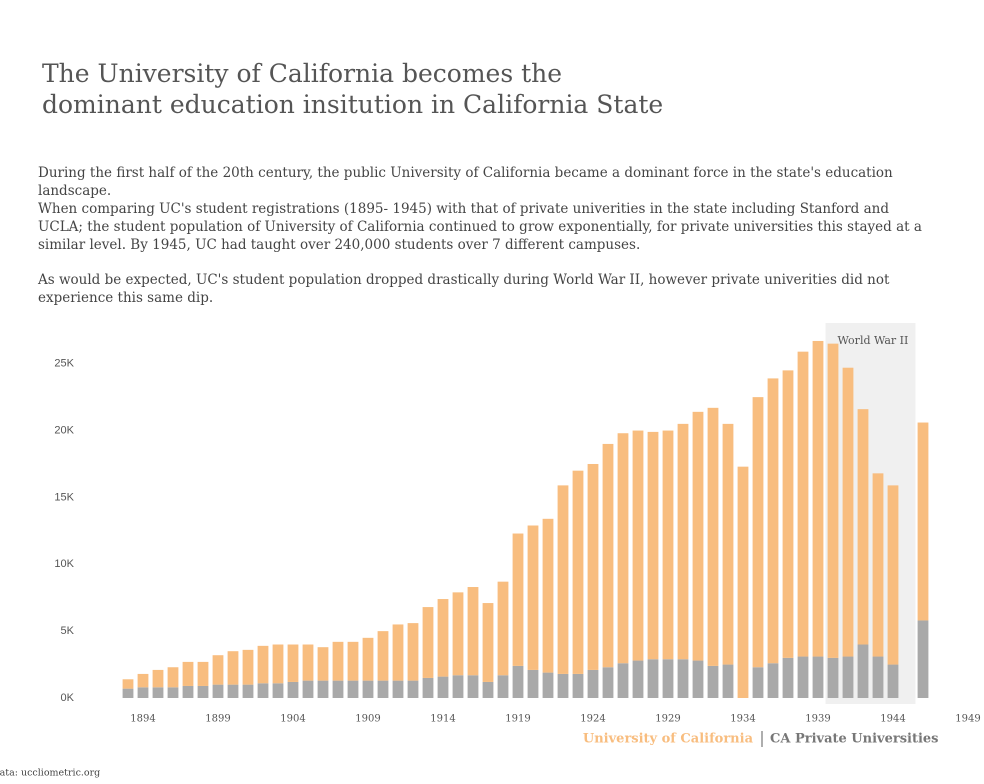 This screenshot has width=984, height=784. Describe the element at coordinates (217, 719) in the screenshot. I see `x-tick-label: 1899` at that location.